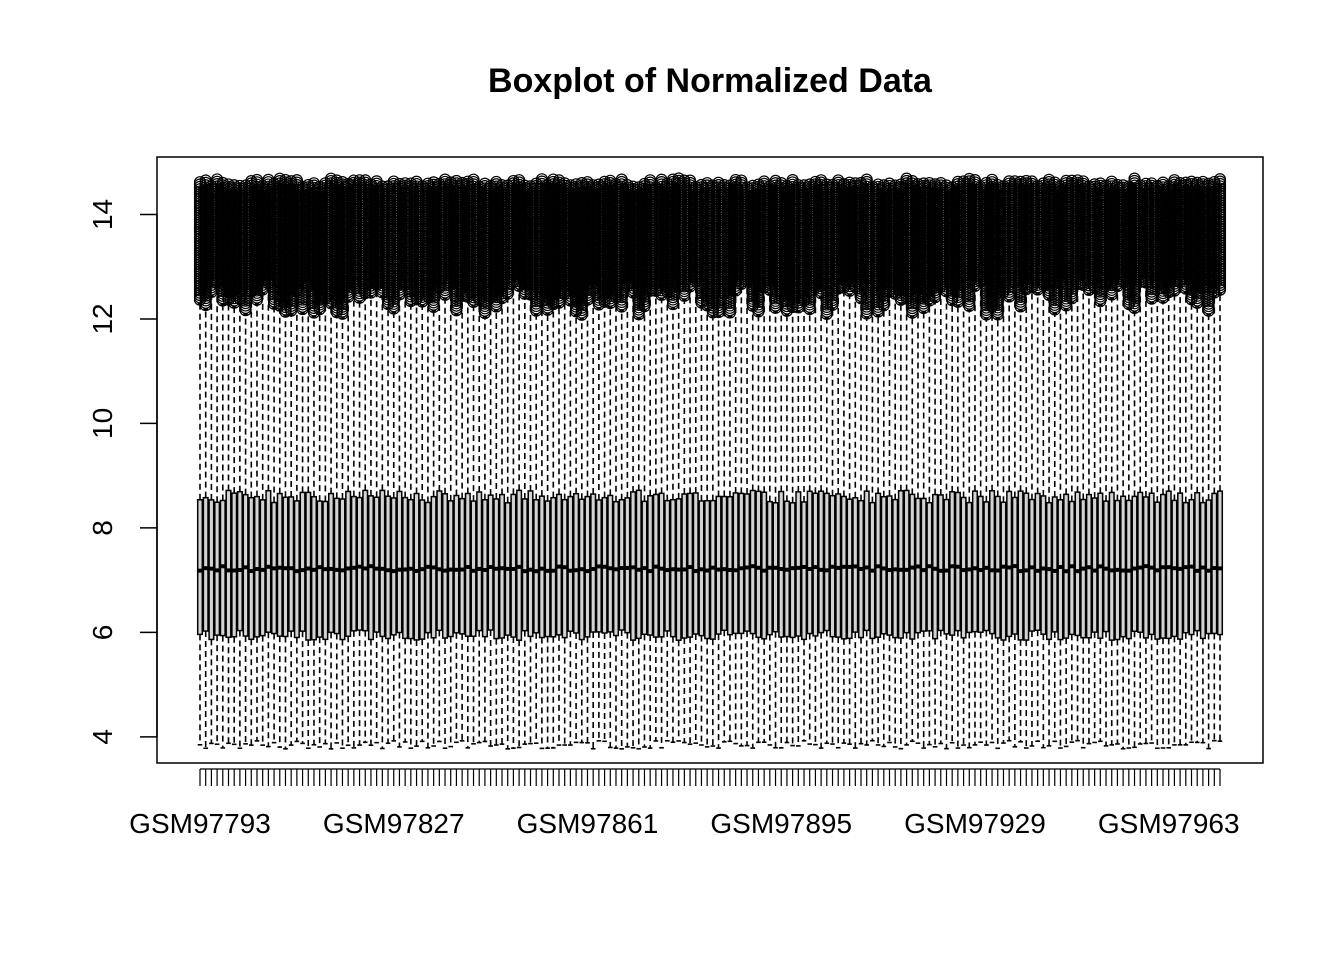 The width and height of the screenshot is (1344, 960). What do you see at coordinates (710, 81) in the screenshot?
I see `chart-title: Boxplot of Normalized Data` at bounding box center [710, 81].